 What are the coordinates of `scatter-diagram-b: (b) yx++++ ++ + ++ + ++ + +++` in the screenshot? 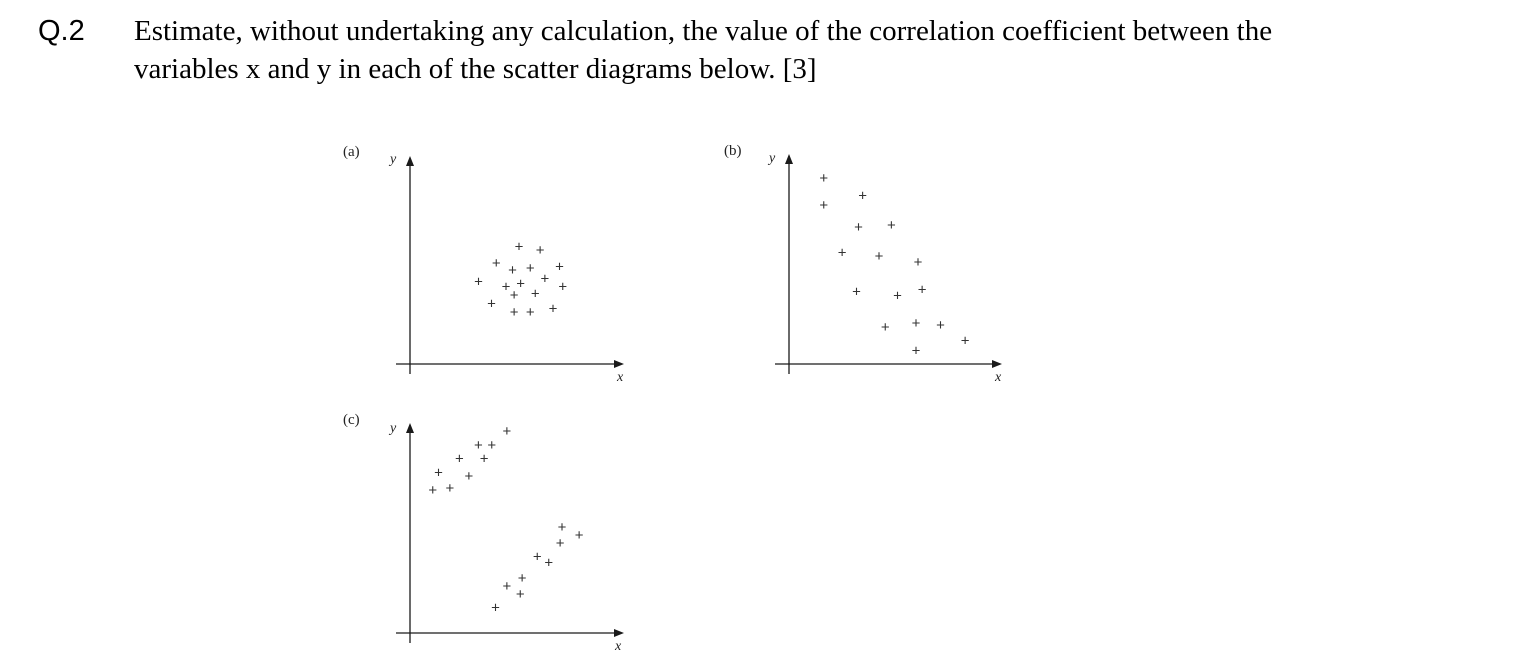 It's located at (863, 264).